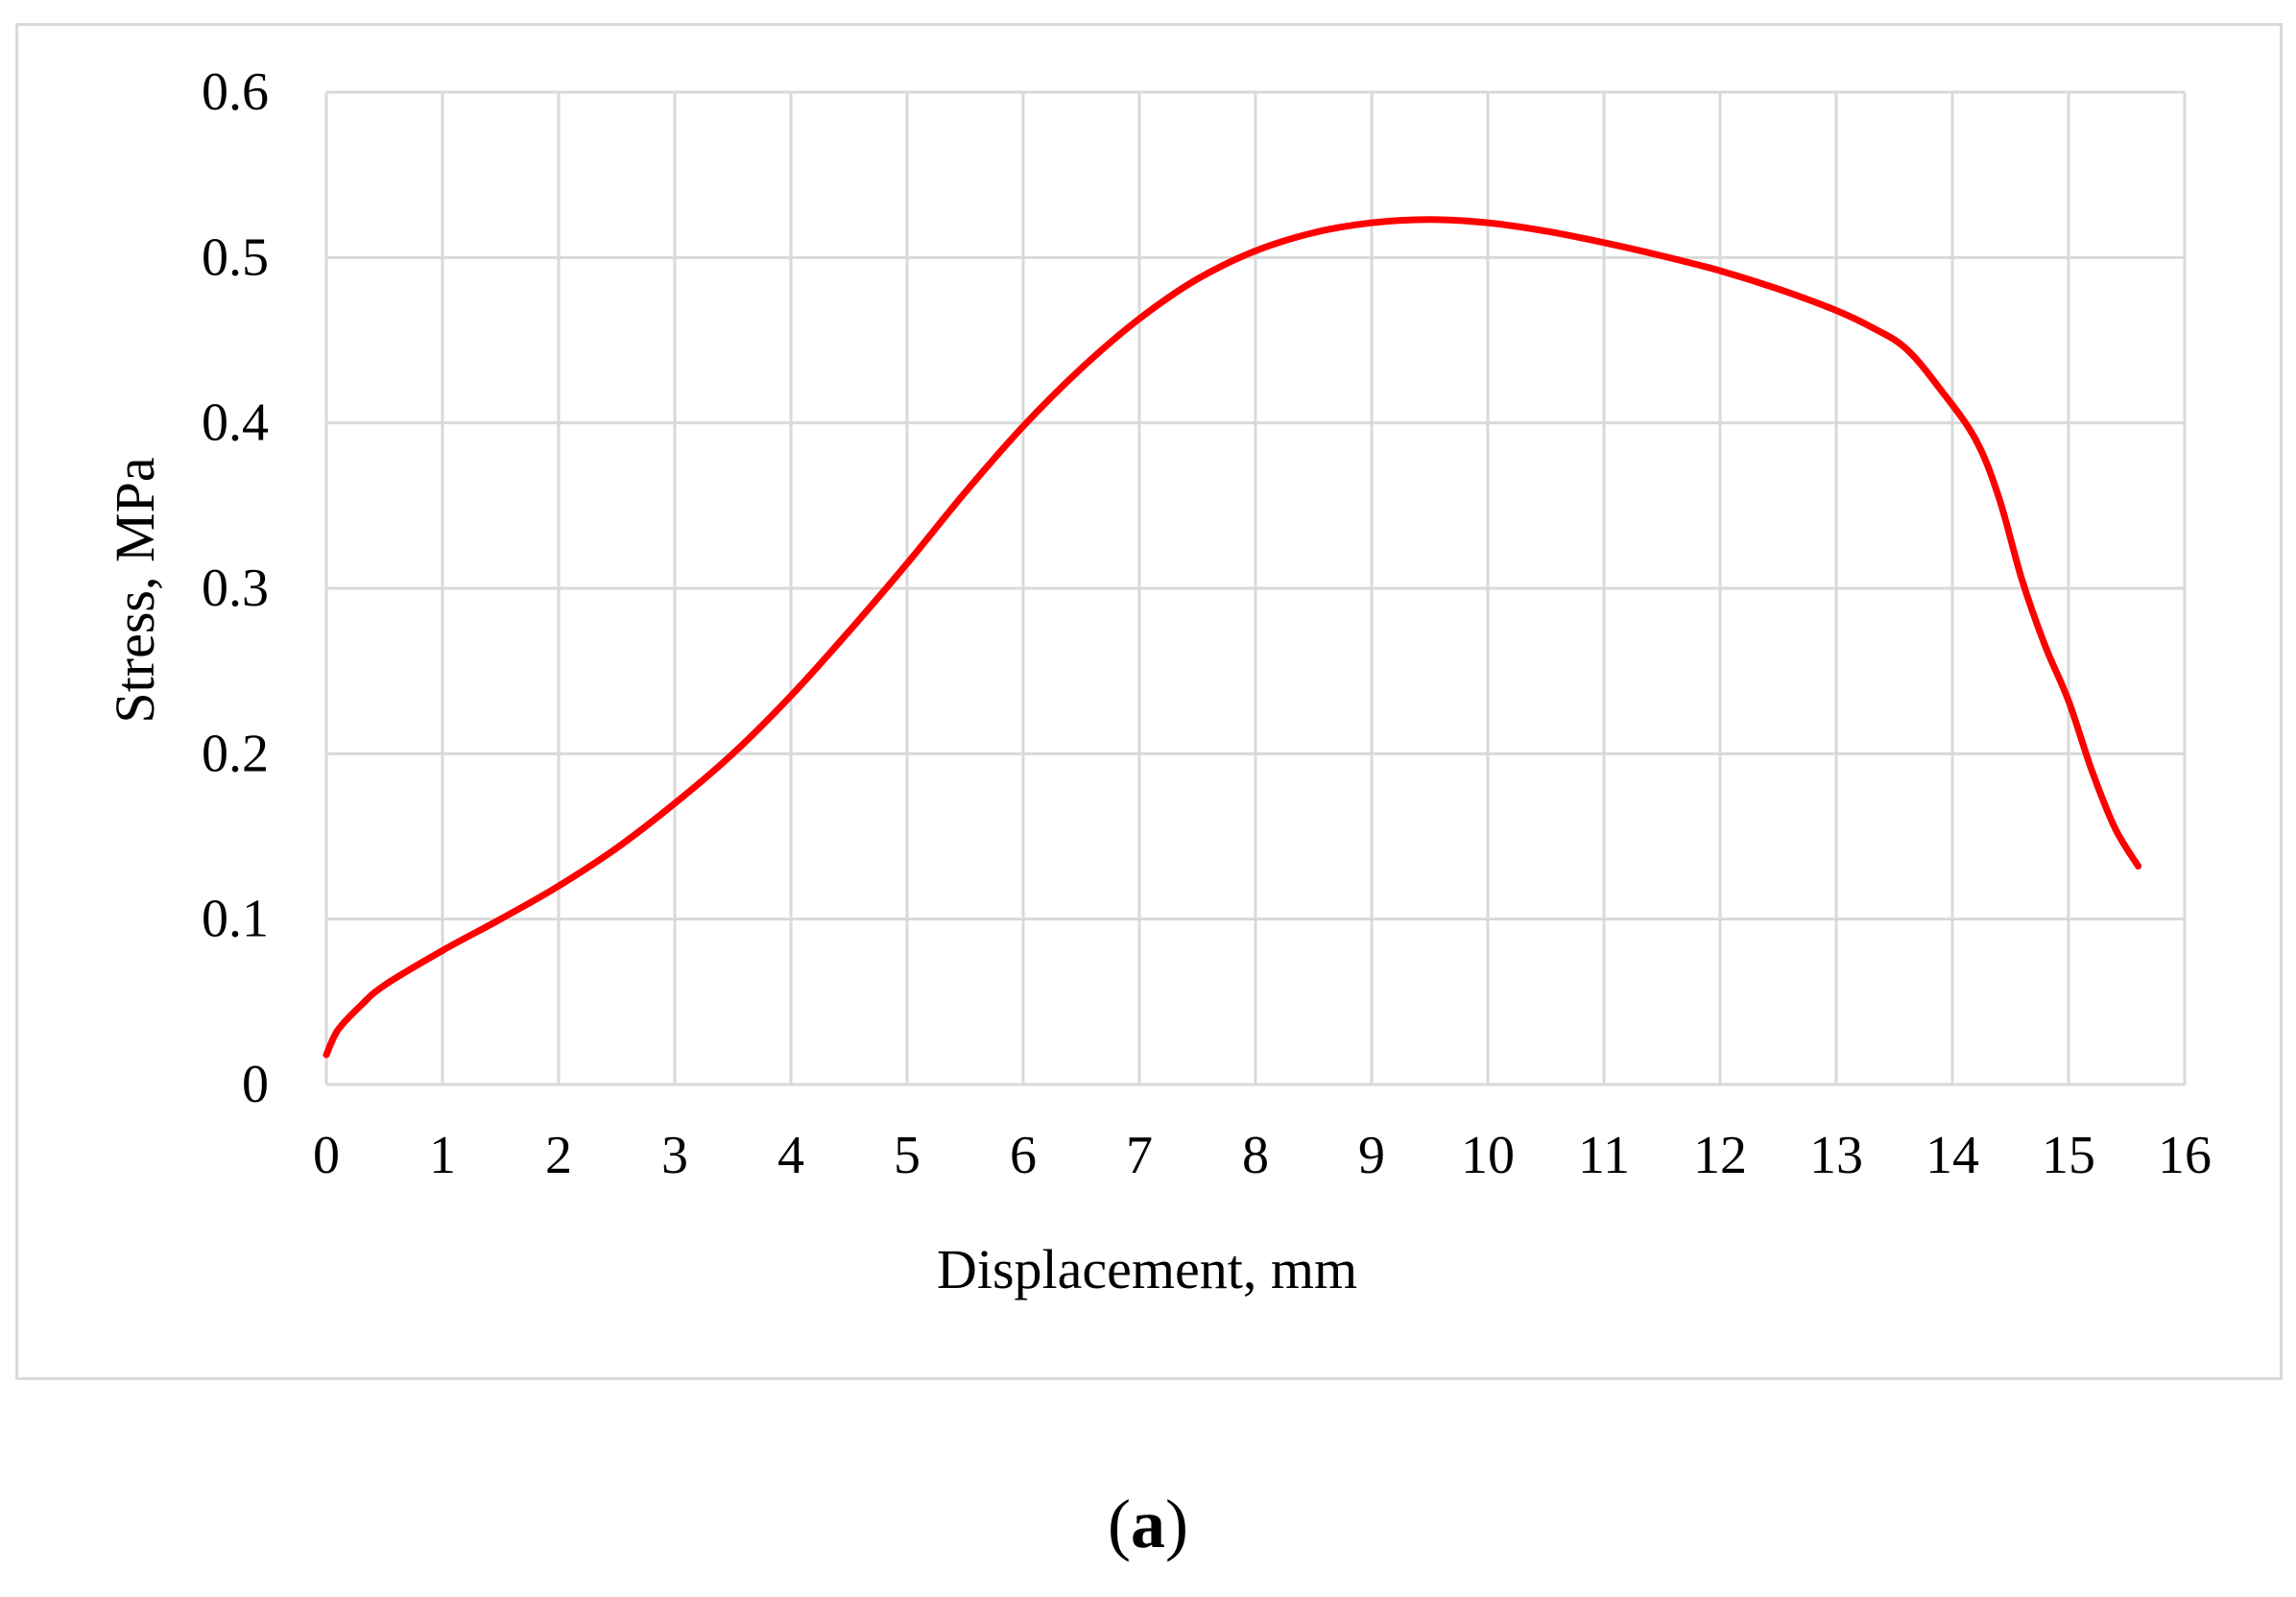 The image size is (2296, 1597). I want to click on y-tick-label: 0, so click(255, 1084).